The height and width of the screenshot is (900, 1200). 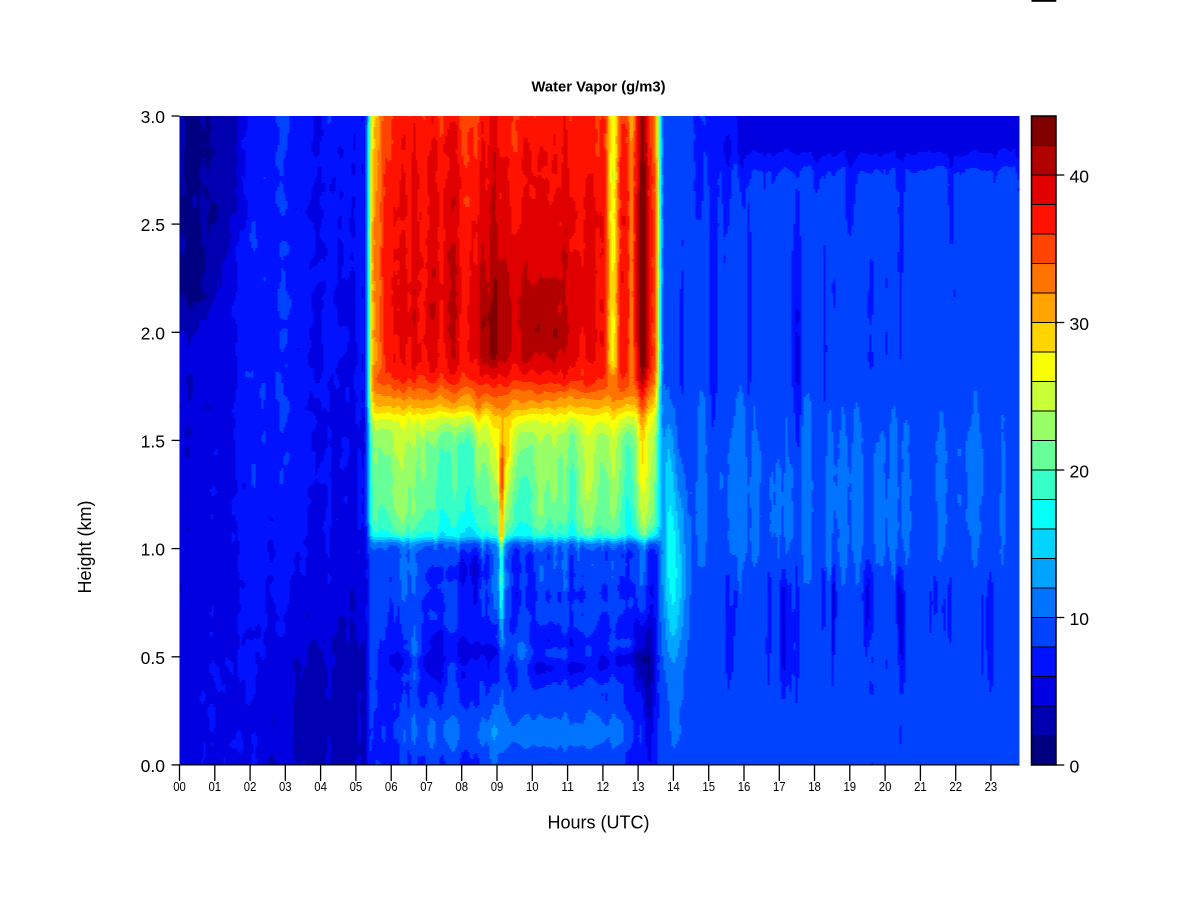 What do you see at coordinates (153, 766) in the screenshot?
I see `svg-text: 0.0` at bounding box center [153, 766].